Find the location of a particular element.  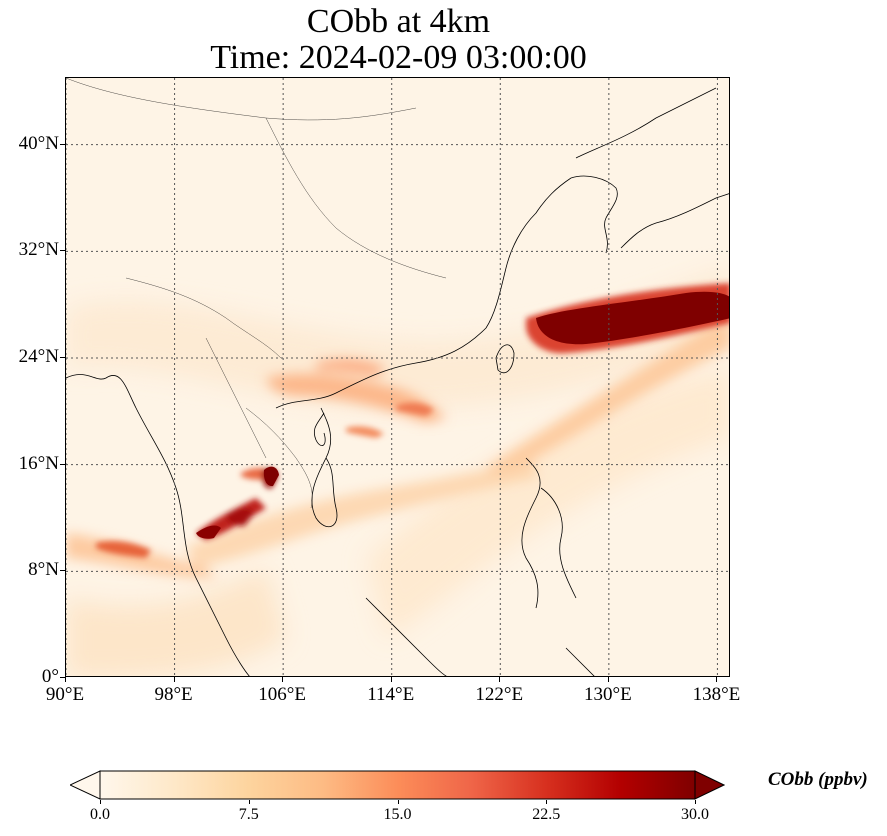

lat-tick-label: 8°N is located at coordinates (43, 570).